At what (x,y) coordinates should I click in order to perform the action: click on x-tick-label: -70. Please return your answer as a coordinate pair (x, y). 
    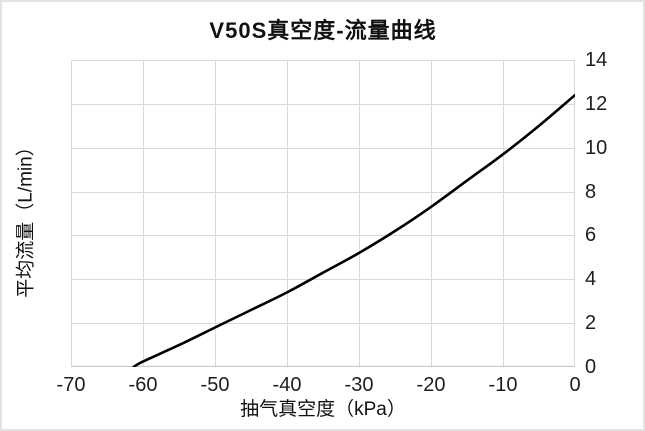
    Looking at the image, I should click on (71, 385).